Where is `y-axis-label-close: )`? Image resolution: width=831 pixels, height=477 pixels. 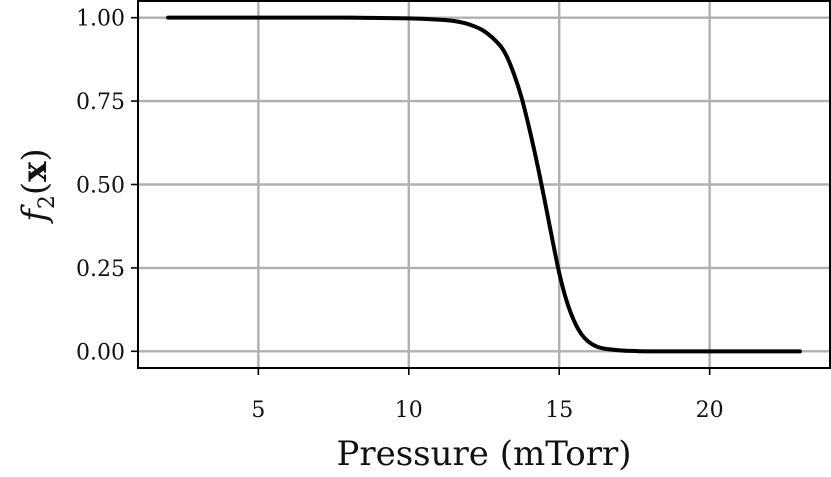
y-axis-label-close: ) is located at coordinates (35, 154).